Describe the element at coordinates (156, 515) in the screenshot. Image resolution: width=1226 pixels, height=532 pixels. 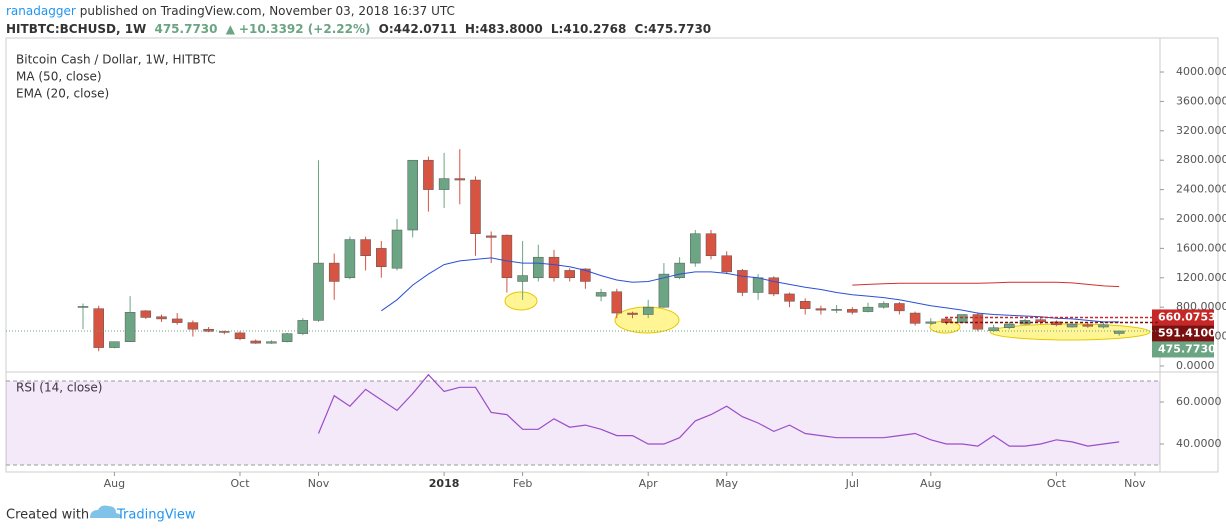
I see `footer-brand: TradingView` at that location.